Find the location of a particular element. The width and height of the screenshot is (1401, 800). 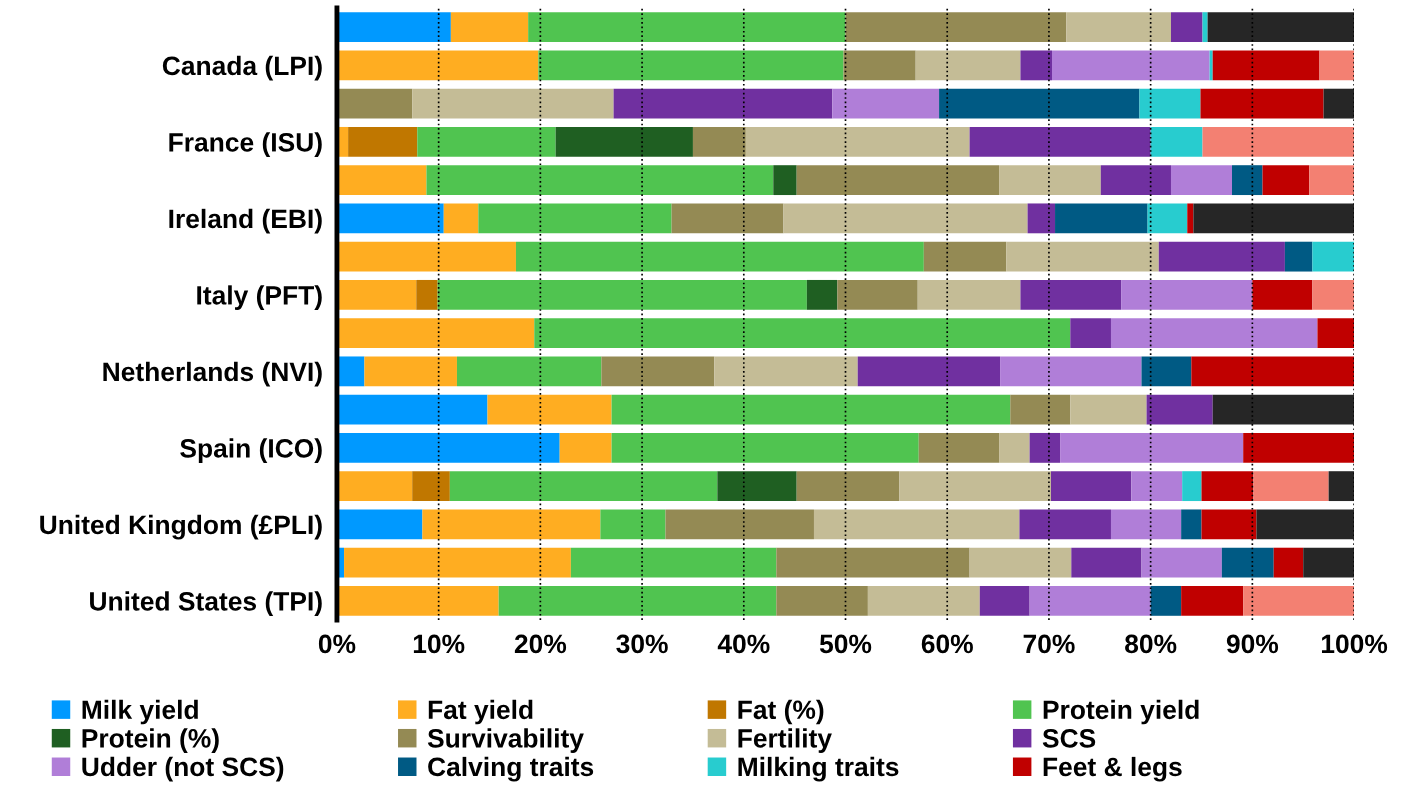

legend-label: Fertility is located at coordinates (785, 740).